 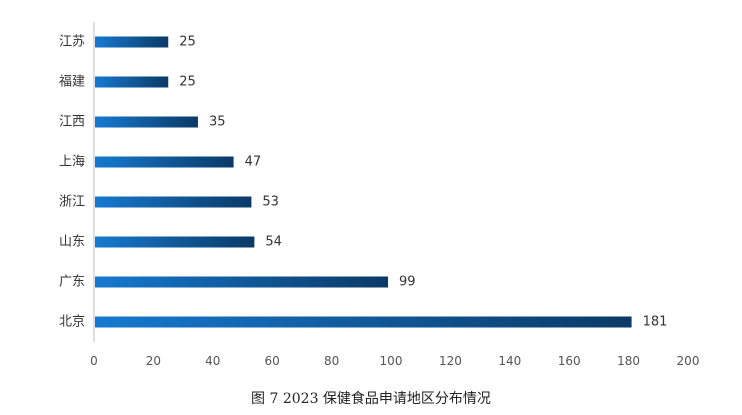 What do you see at coordinates (187, 82) in the screenshot?
I see `data-label-1: 25` at bounding box center [187, 82].